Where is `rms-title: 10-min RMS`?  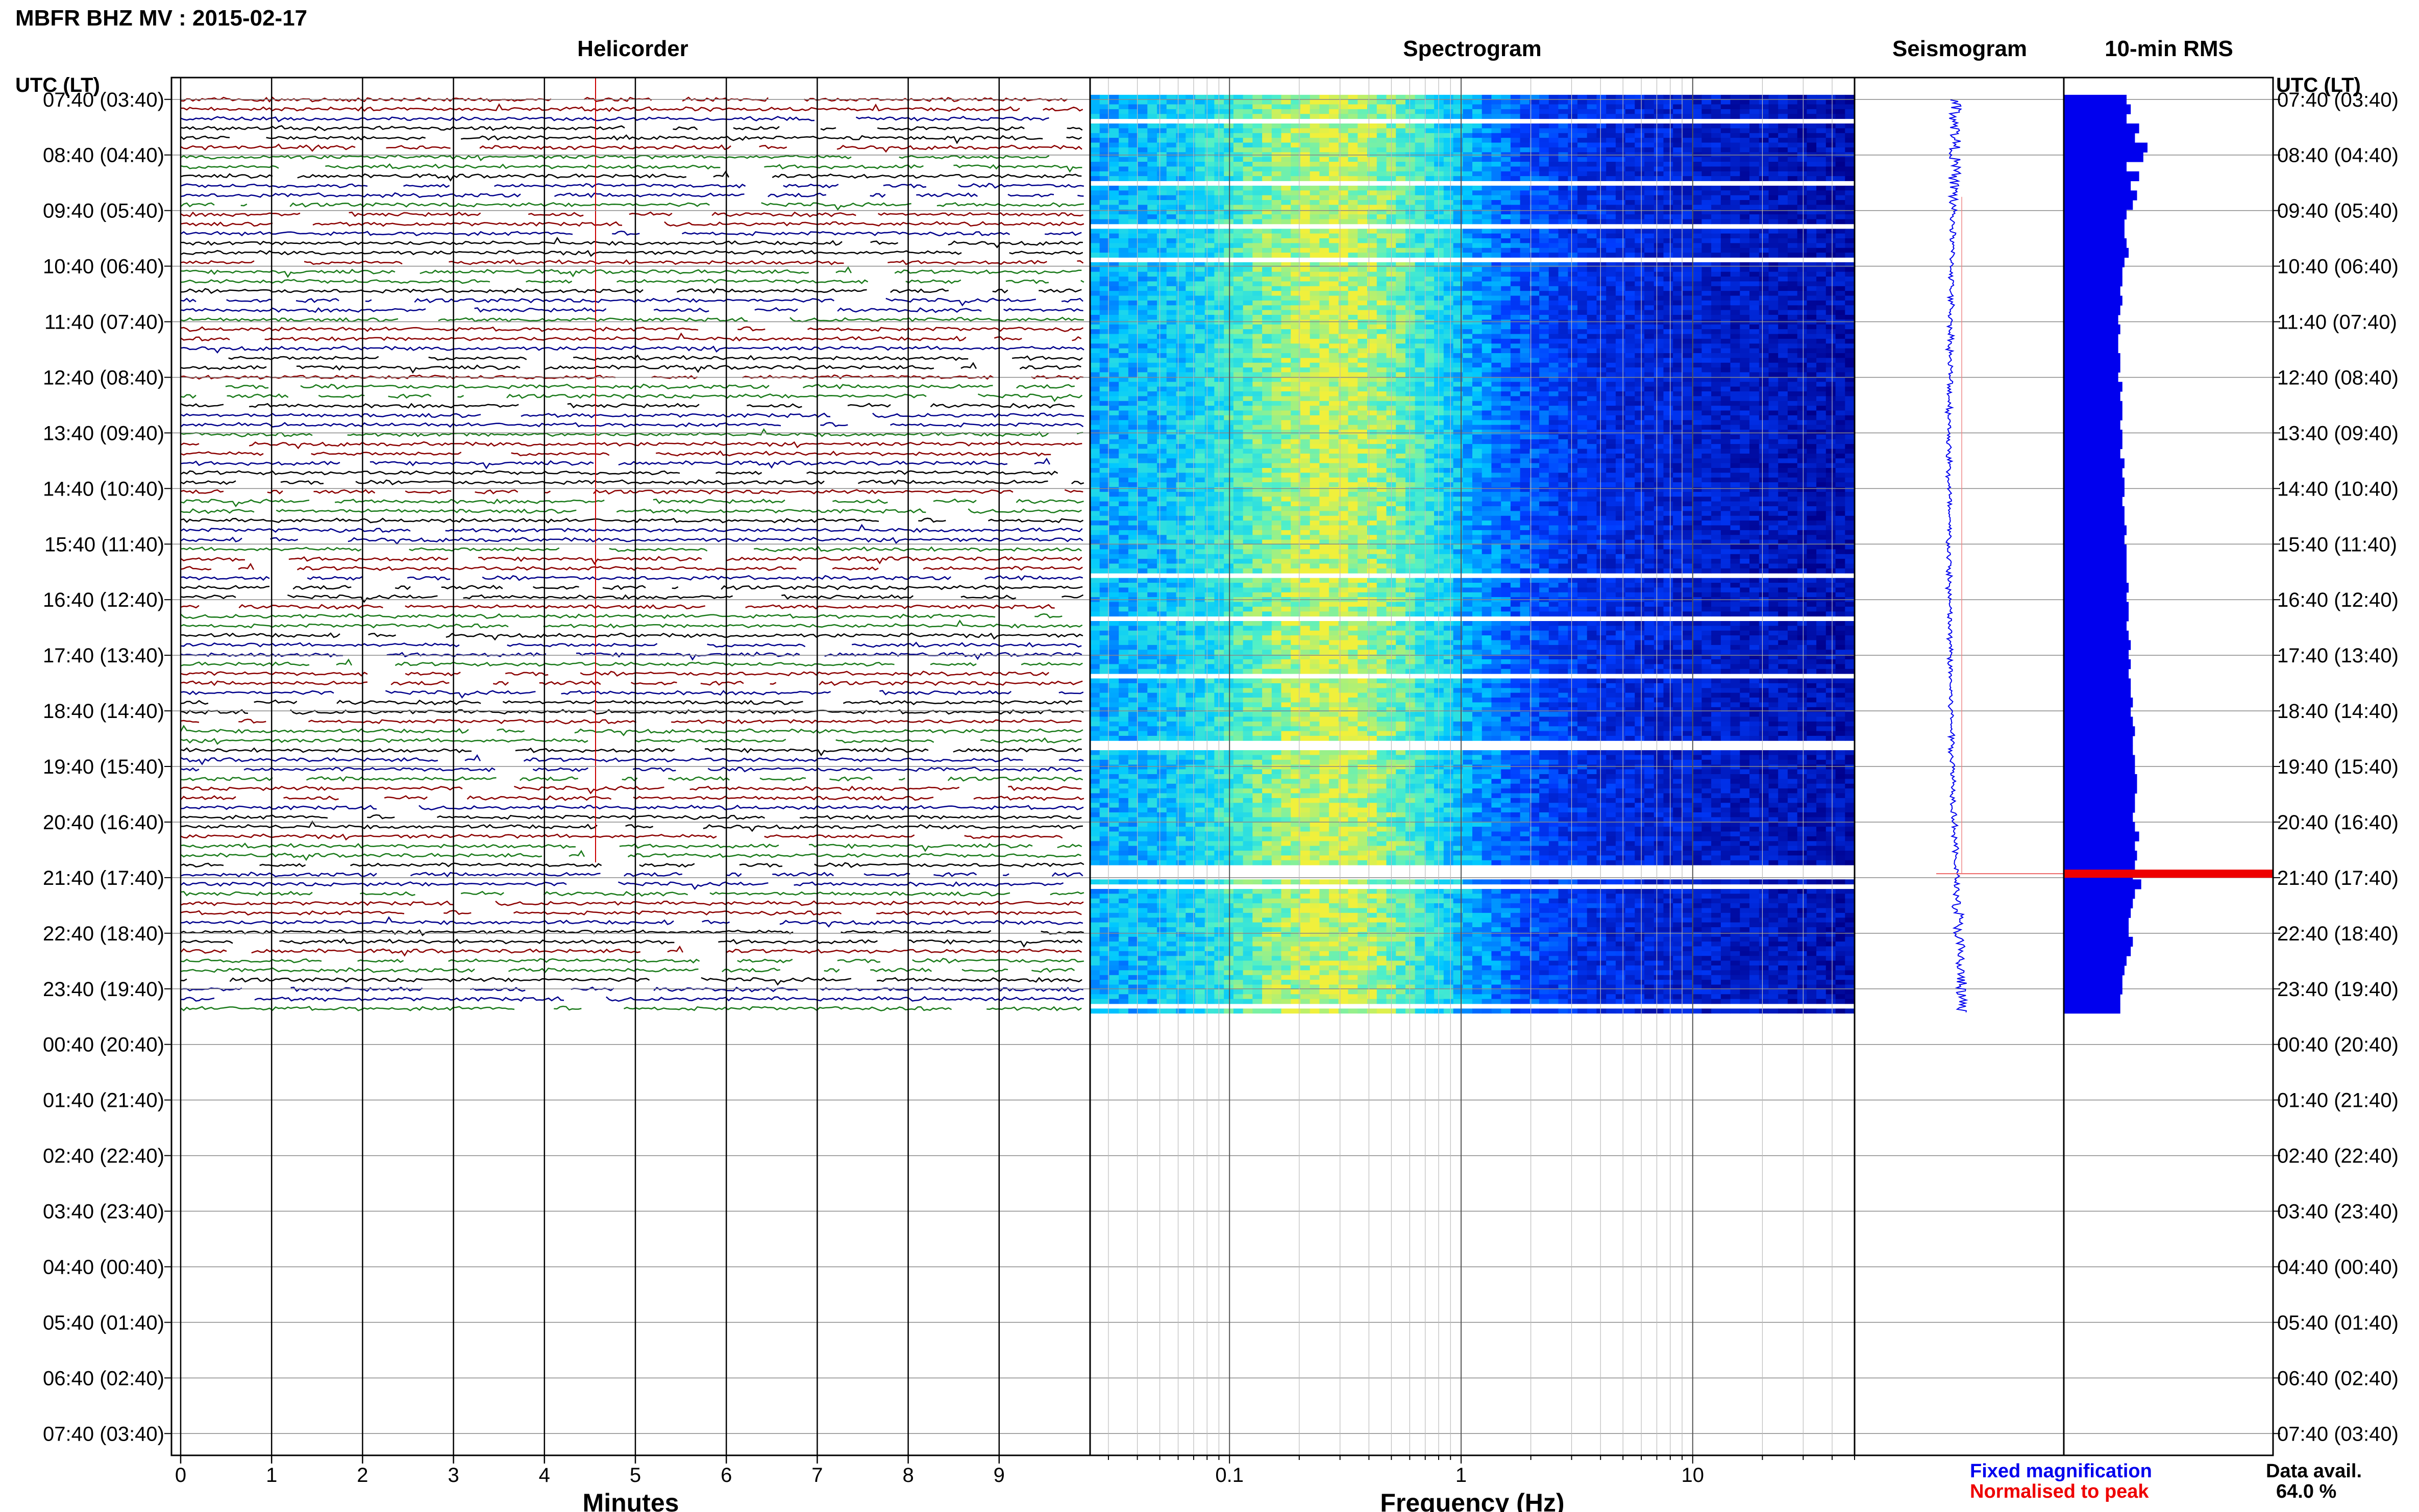 rms-title: 10-min RMS is located at coordinates (2169, 48).